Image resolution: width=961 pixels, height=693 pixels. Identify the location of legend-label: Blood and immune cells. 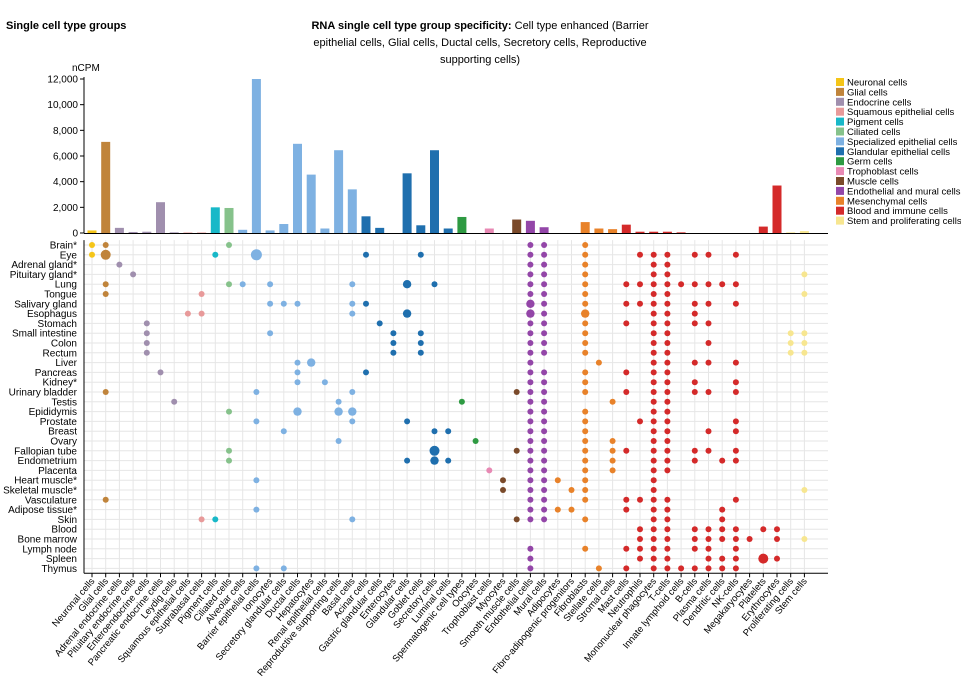
(897, 211).